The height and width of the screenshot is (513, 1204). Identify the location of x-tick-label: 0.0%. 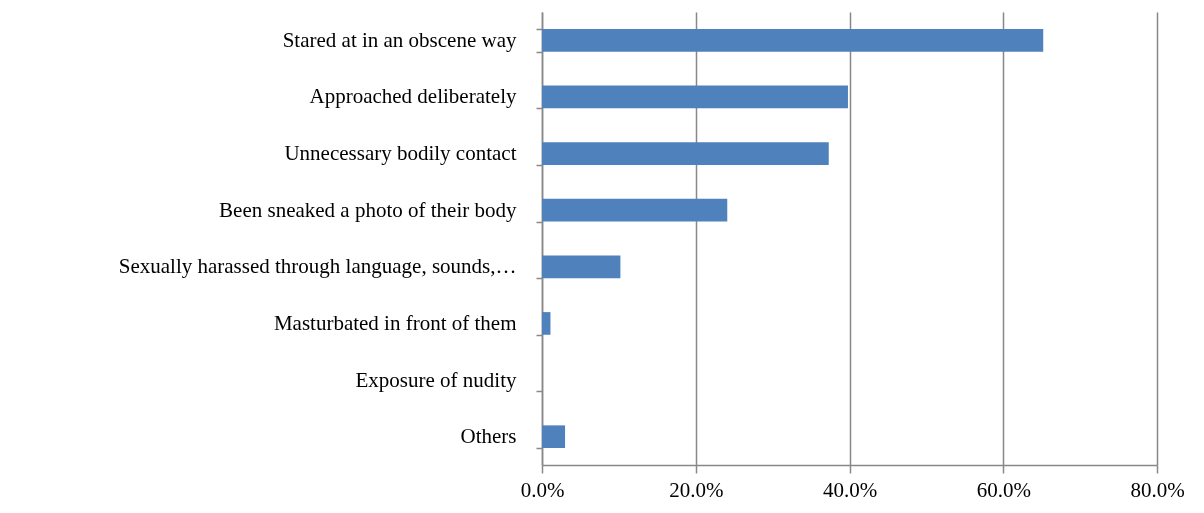
(542, 489).